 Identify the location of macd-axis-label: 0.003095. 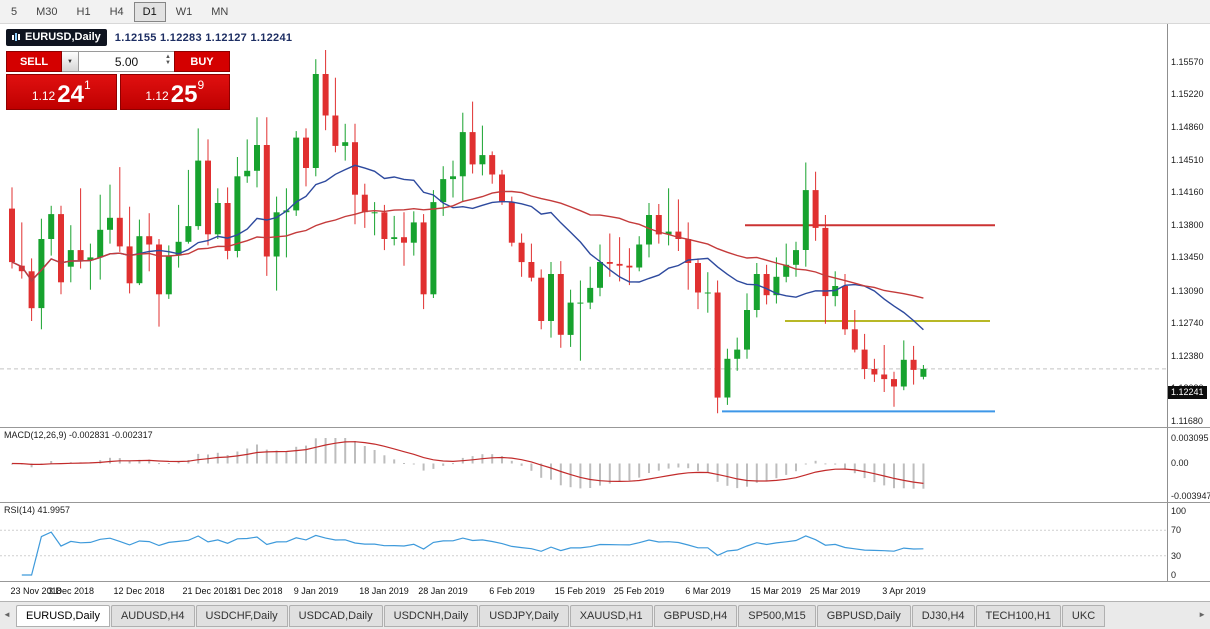
(1190, 438).